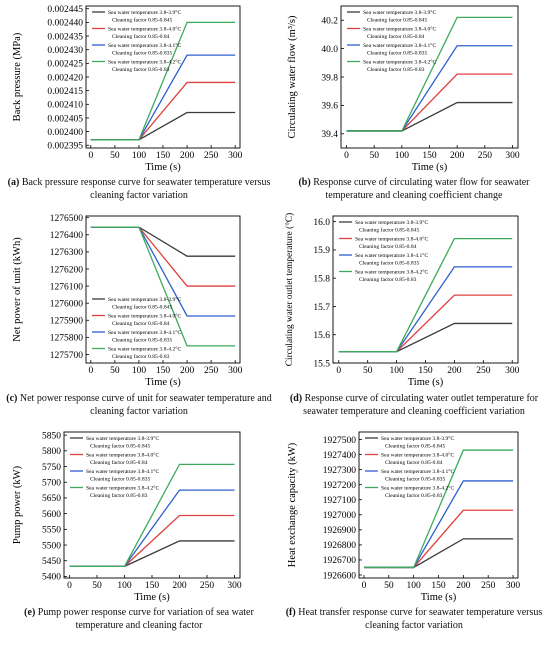 The image size is (550, 646). What do you see at coordinates (417, 438) in the screenshot?
I see `chart-f-legend-entry-1: Sea water temperature 3.8-3.9°C` at bounding box center [417, 438].